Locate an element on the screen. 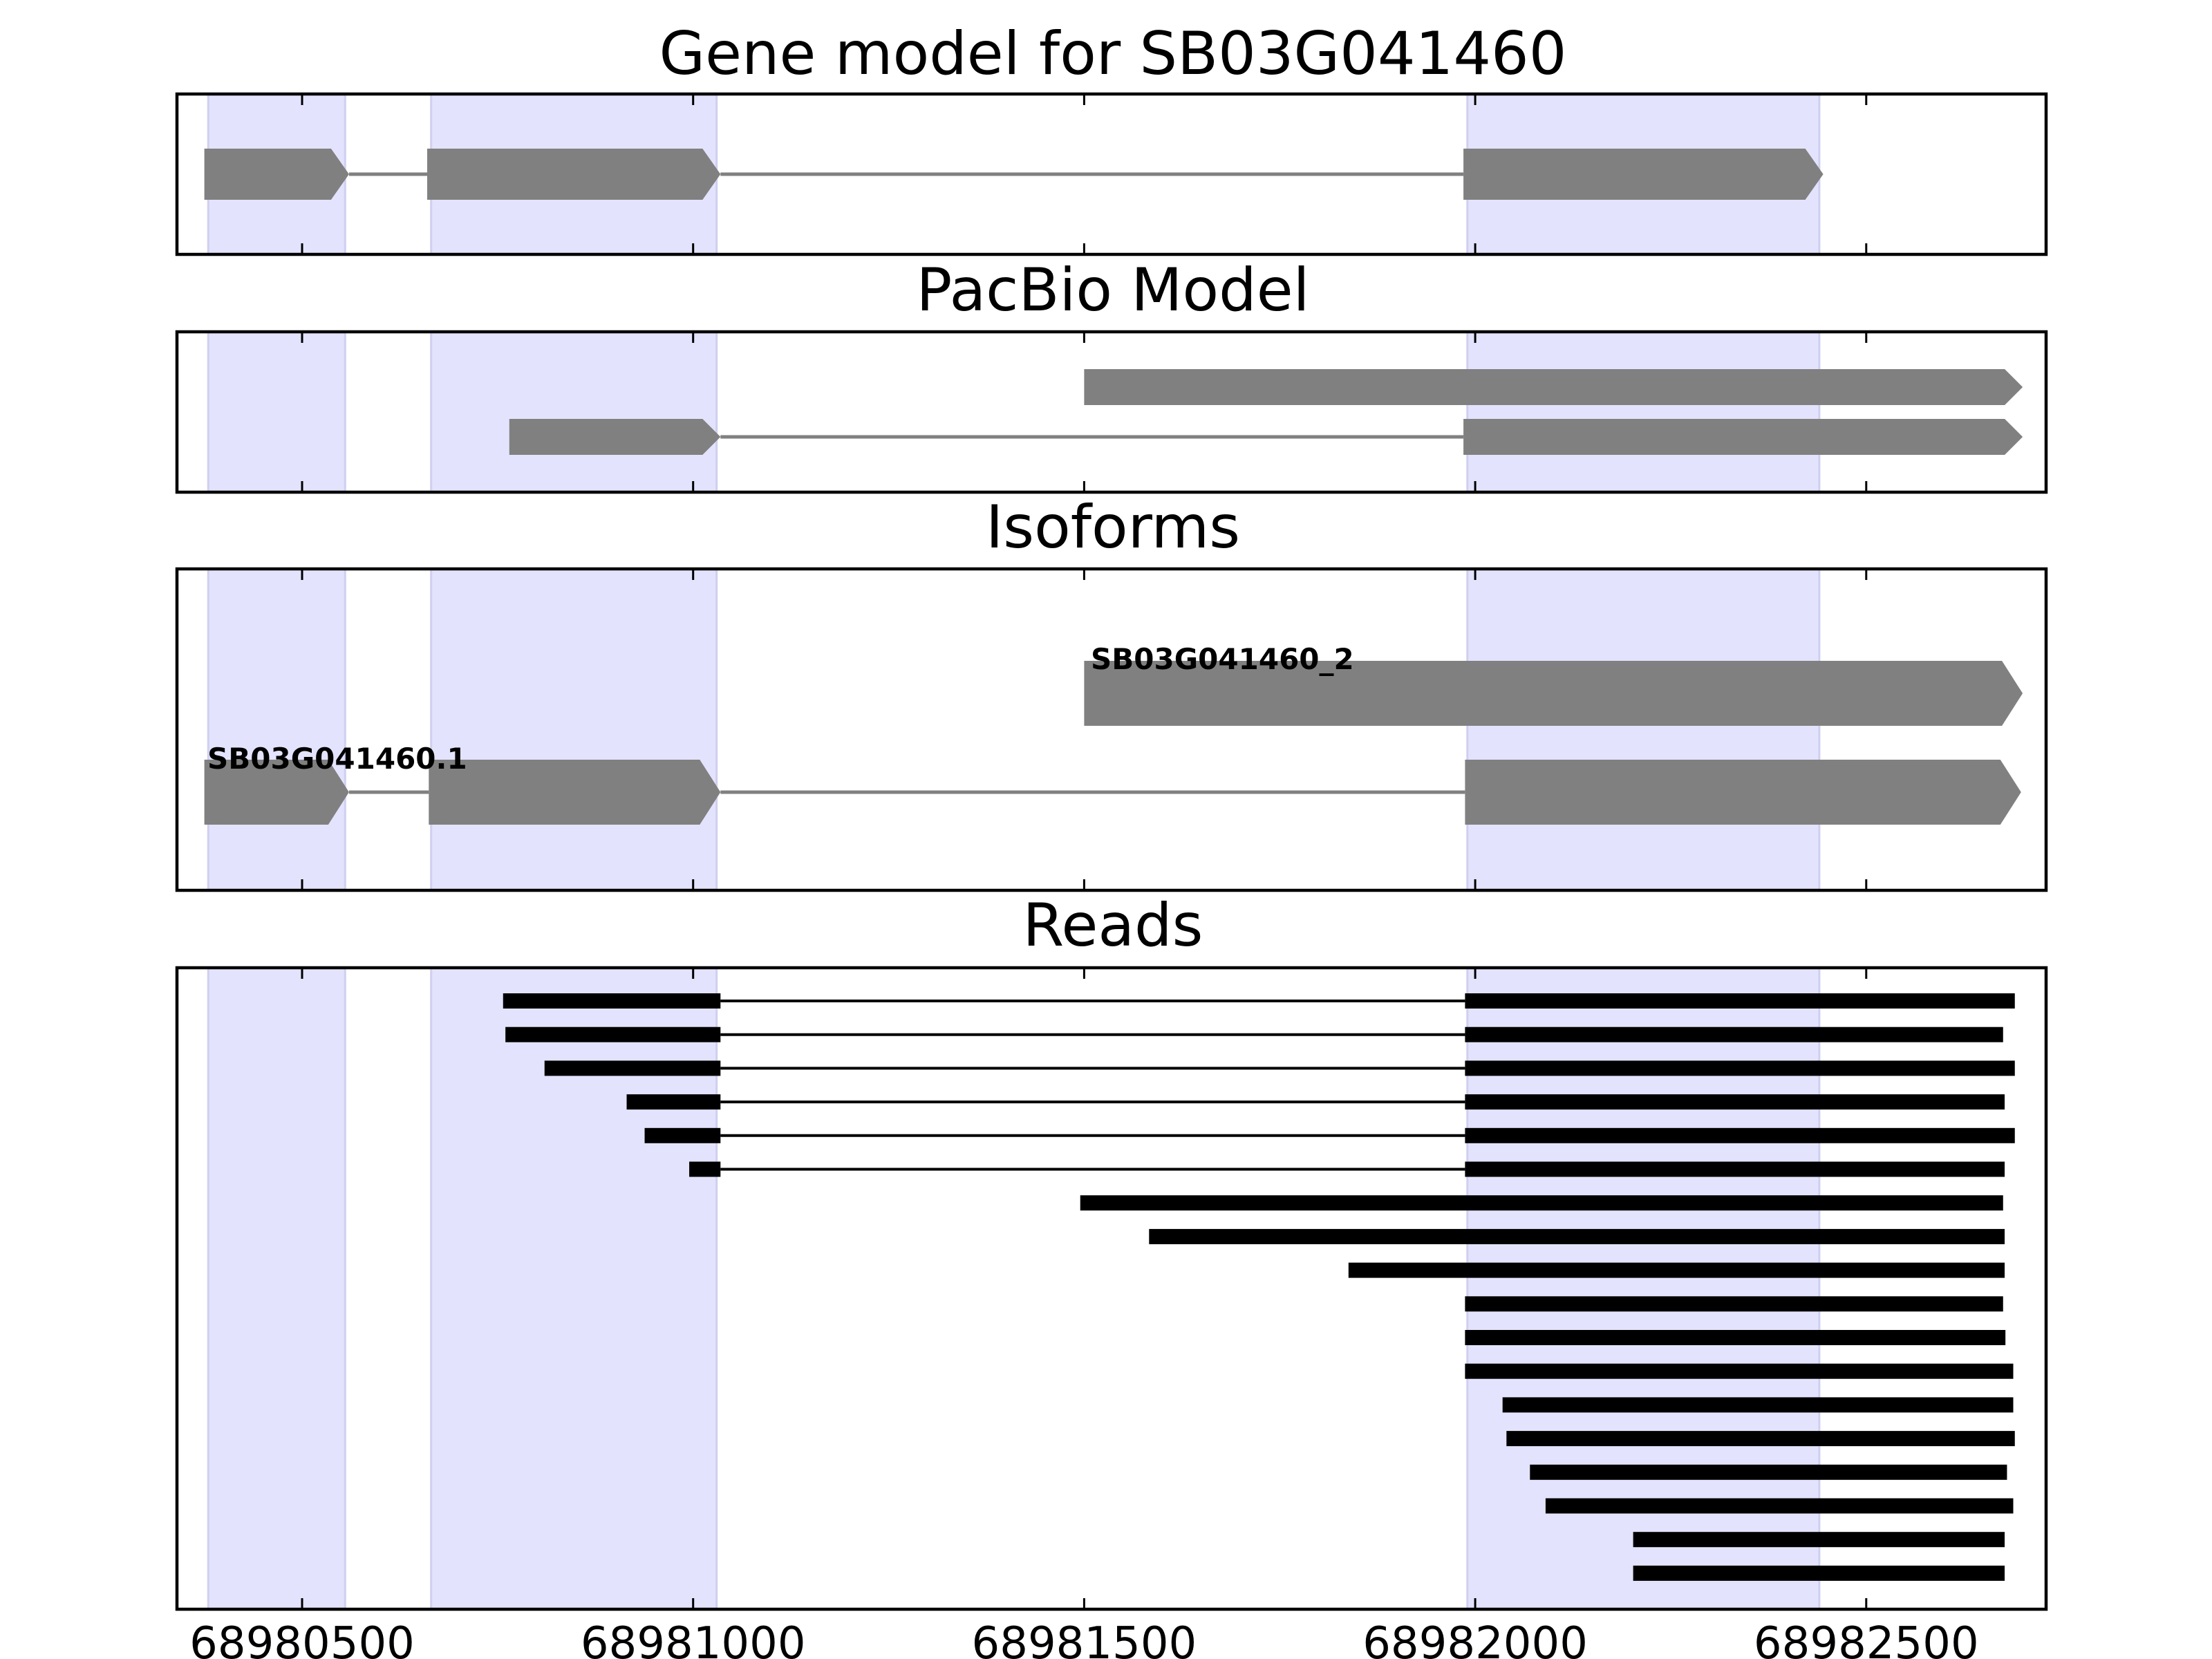  panel-pacbio-model: PacBio Model is located at coordinates (1111, 375).